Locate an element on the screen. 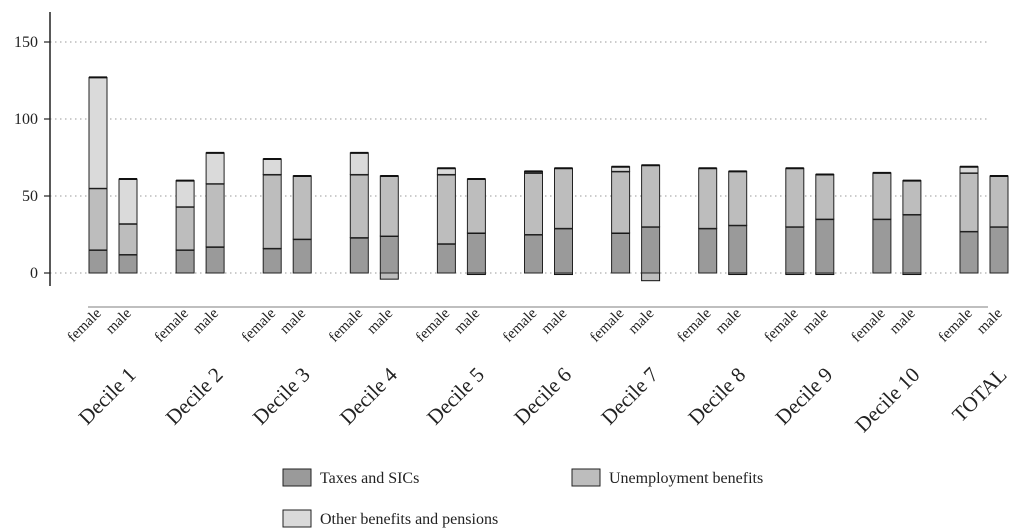 The width and height of the screenshot is (1017, 528). legend-label: Unemployment benefits is located at coordinates (686, 478).